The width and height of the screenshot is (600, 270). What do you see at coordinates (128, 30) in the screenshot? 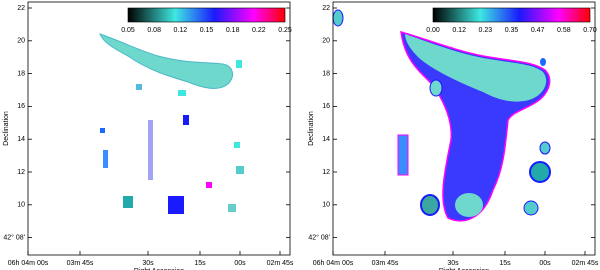
I see `colorbar-tick-label: 0.05` at bounding box center [128, 30].